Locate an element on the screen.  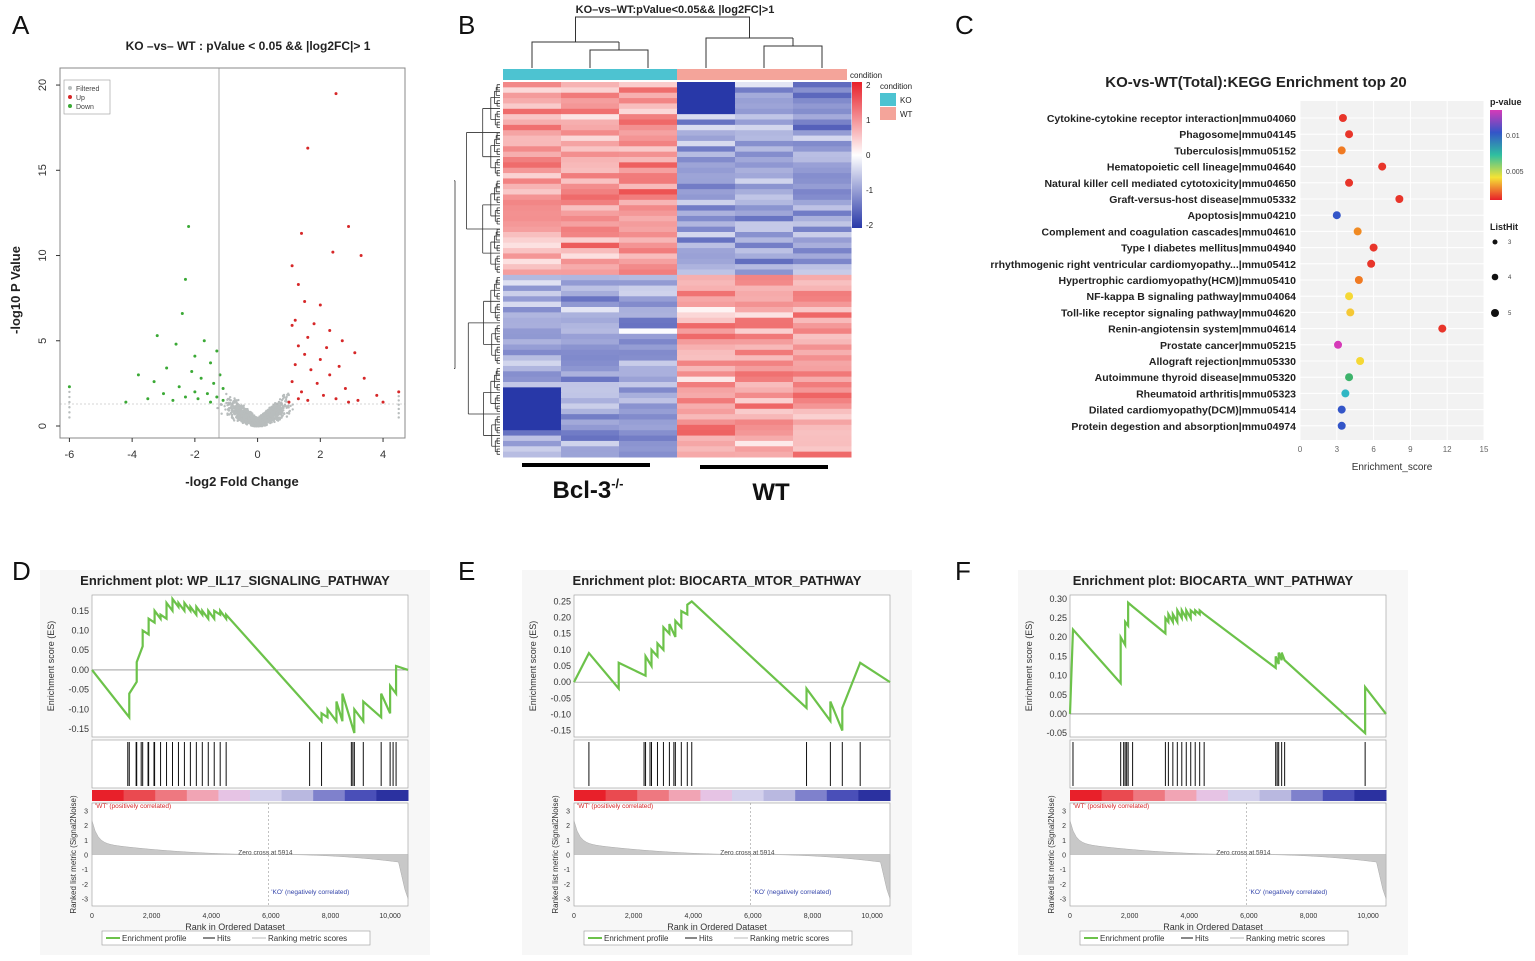
kegg-term-label: NF-kappa B signaling pathway|mmu04064 is located at coordinates (1192, 297).